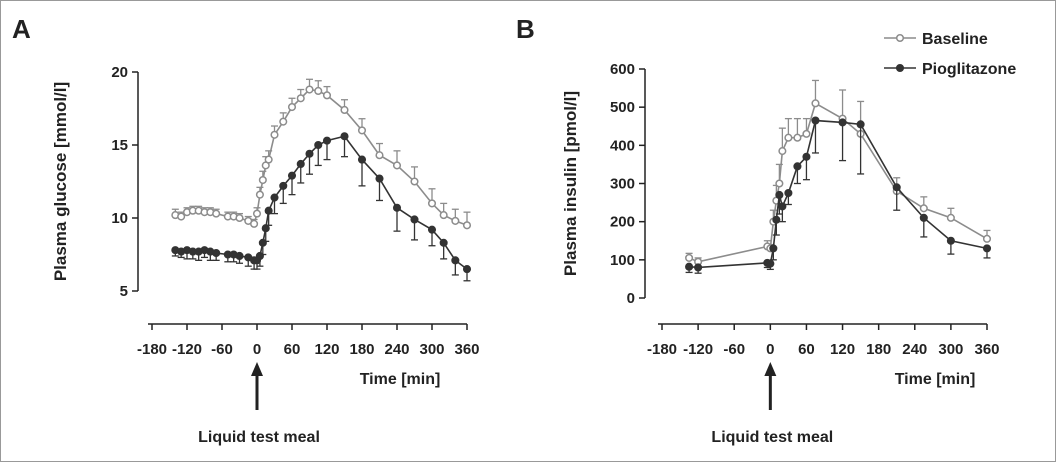  What do you see at coordinates (622, 69) in the screenshot?
I see `y-tick-label: 600` at bounding box center [622, 69].